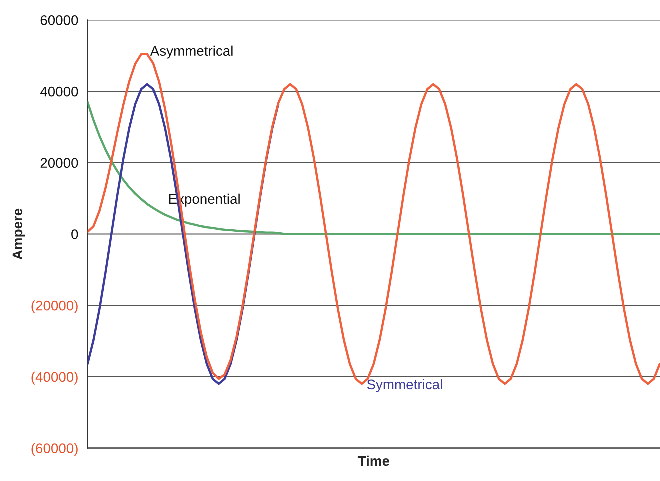 Image resolution: width=660 pixels, height=481 pixels. What do you see at coordinates (75, 235) in the screenshot?
I see `y-tick-label: 0` at bounding box center [75, 235].